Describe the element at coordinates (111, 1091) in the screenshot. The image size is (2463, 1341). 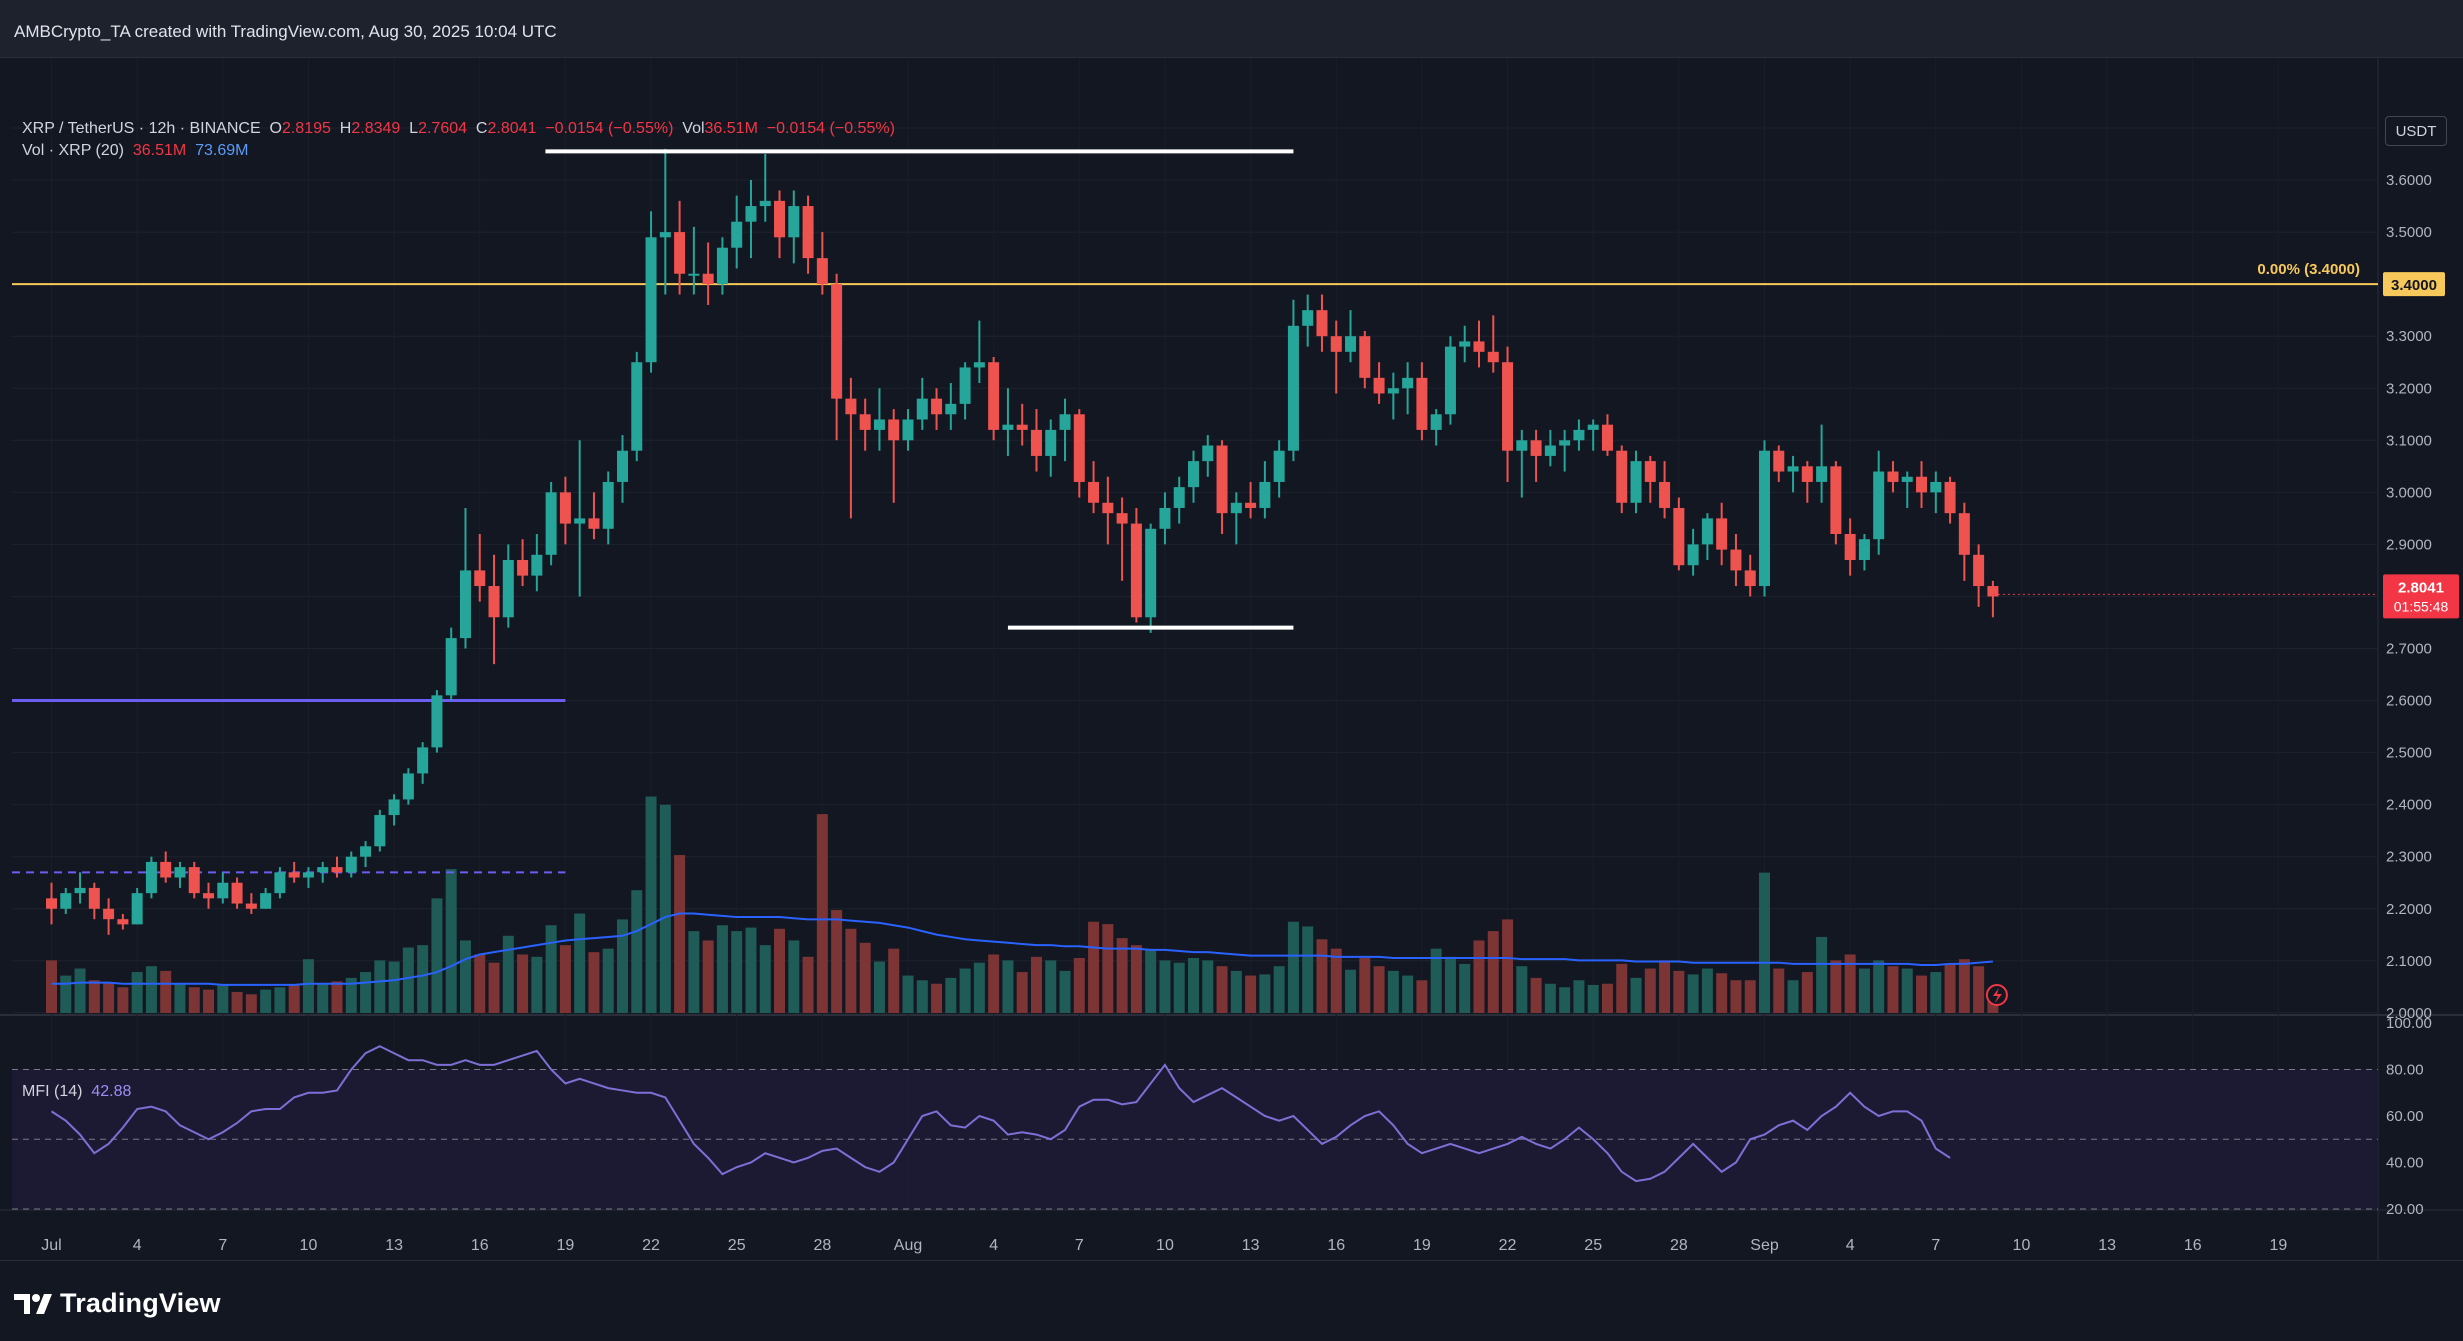
I see `mfi-indicator-value: 42.88` at that location.